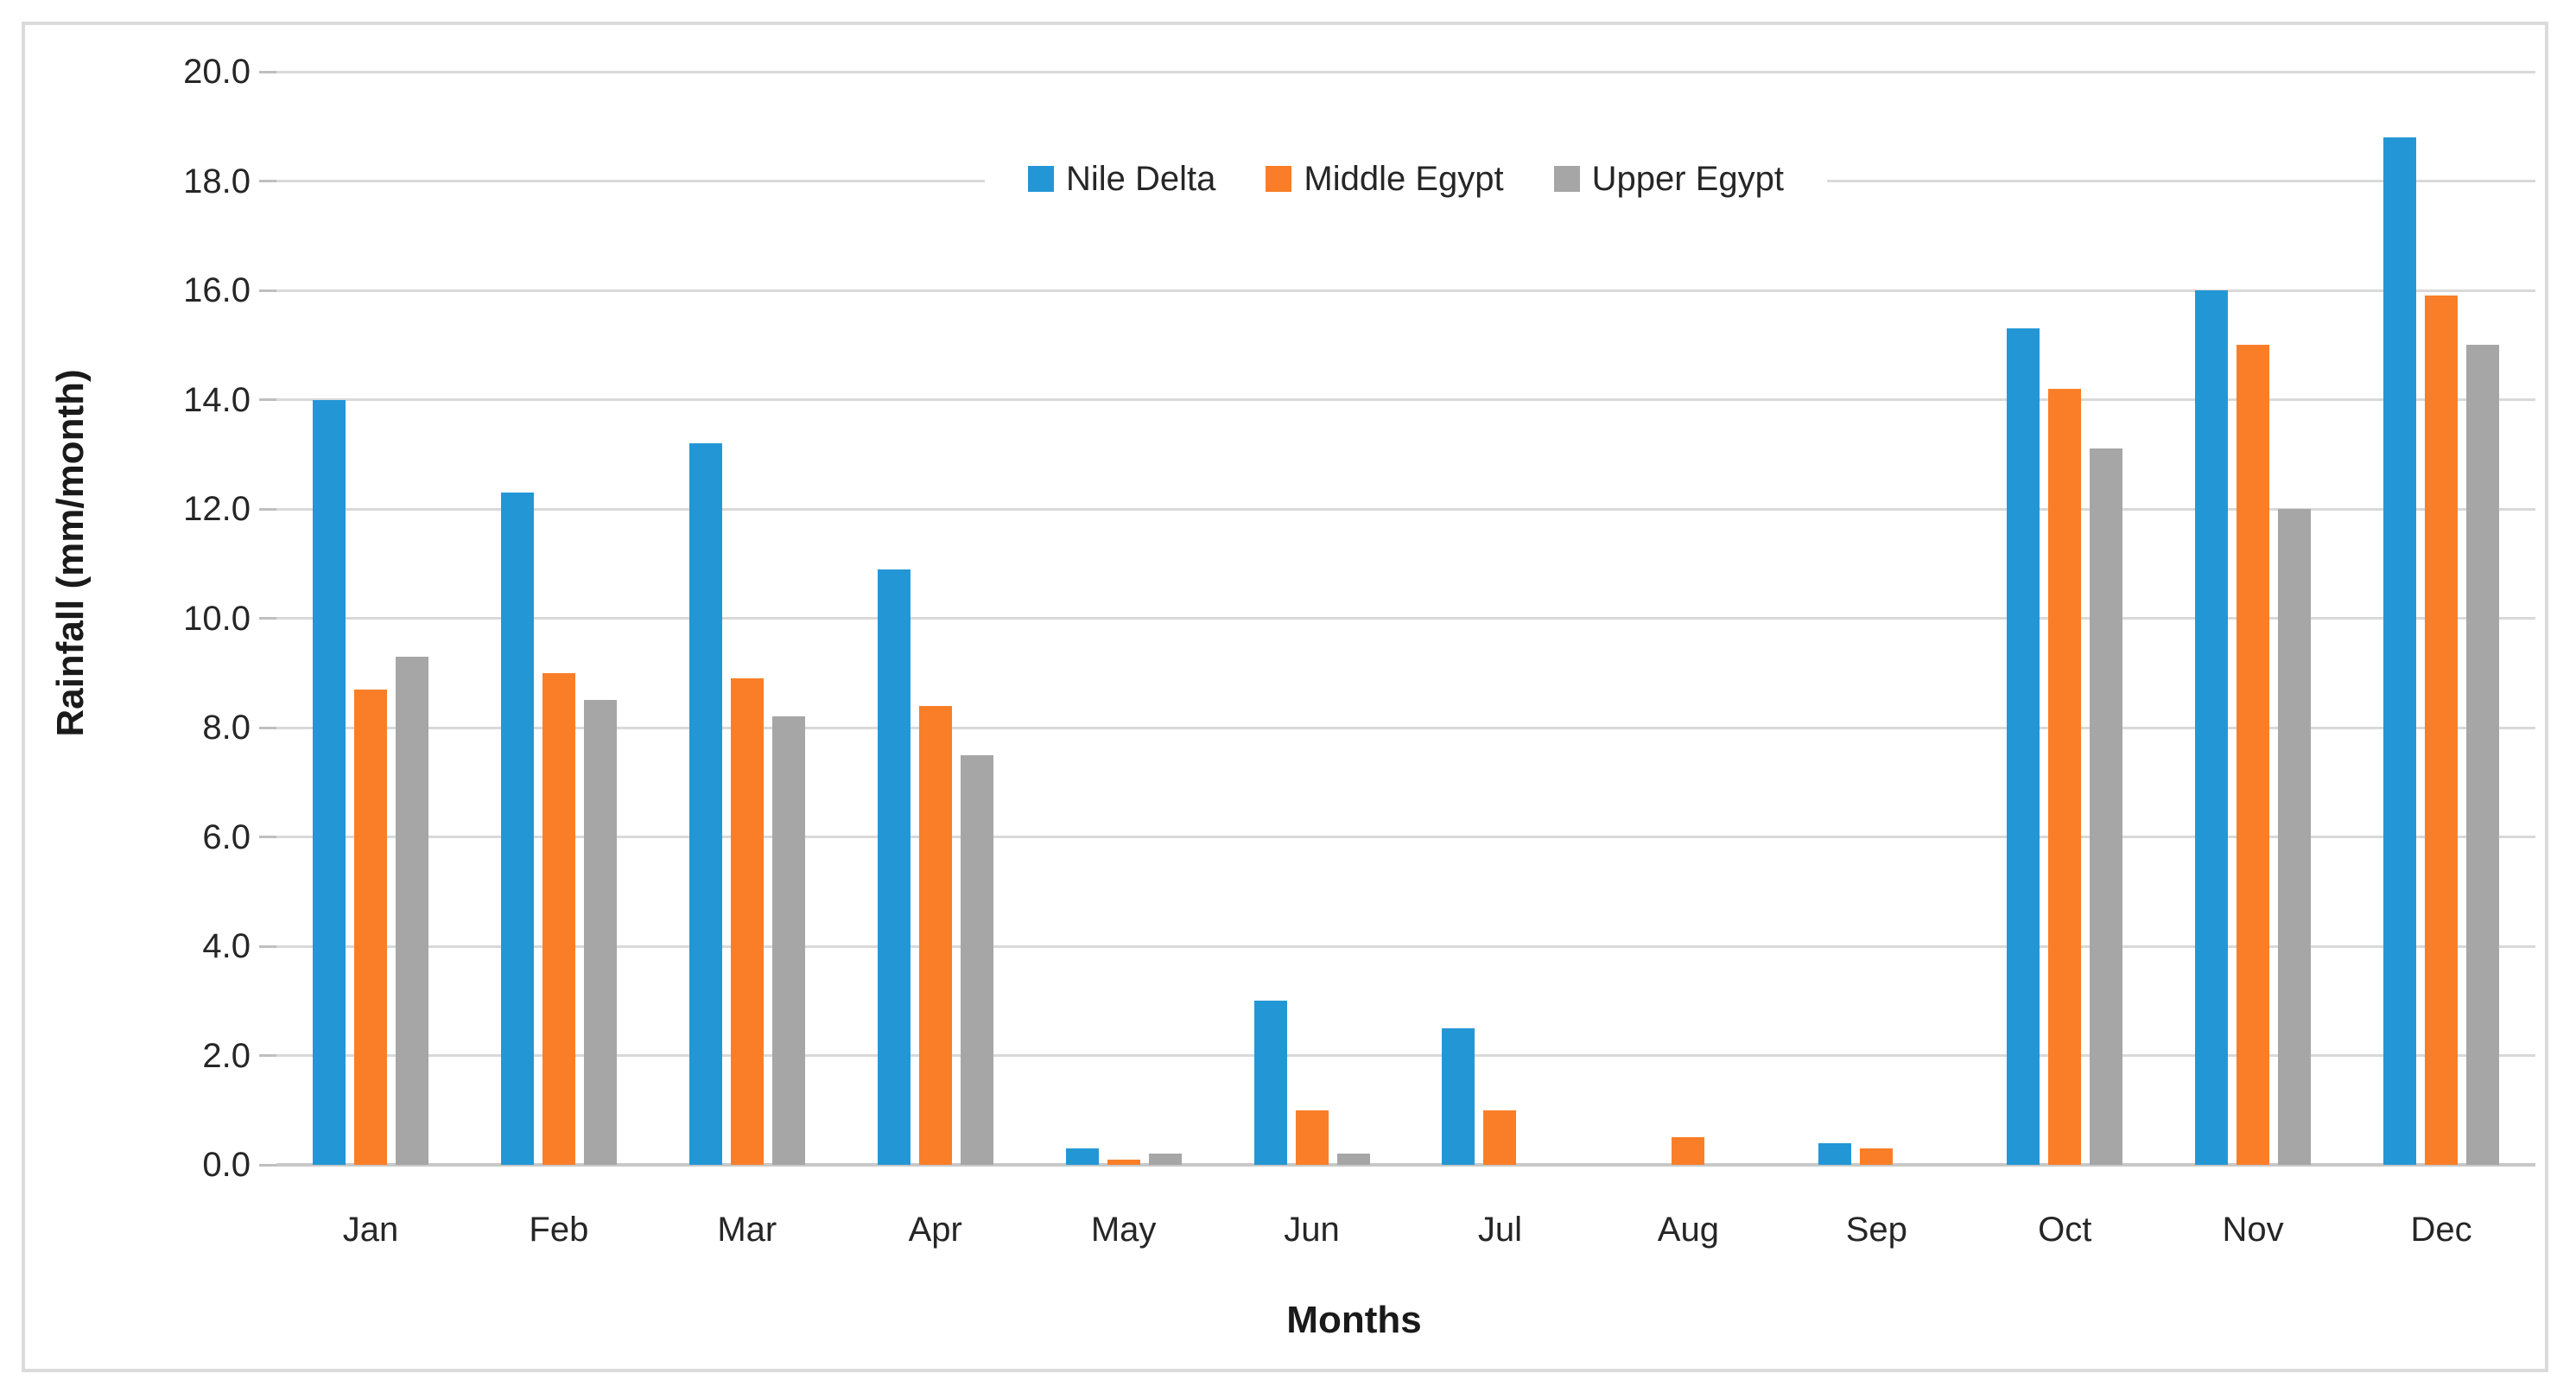 The height and width of the screenshot is (1399, 2576). Describe the element at coordinates (935, 935) in the screenshot. I see `bar-middle-egypt-apr` at that location.